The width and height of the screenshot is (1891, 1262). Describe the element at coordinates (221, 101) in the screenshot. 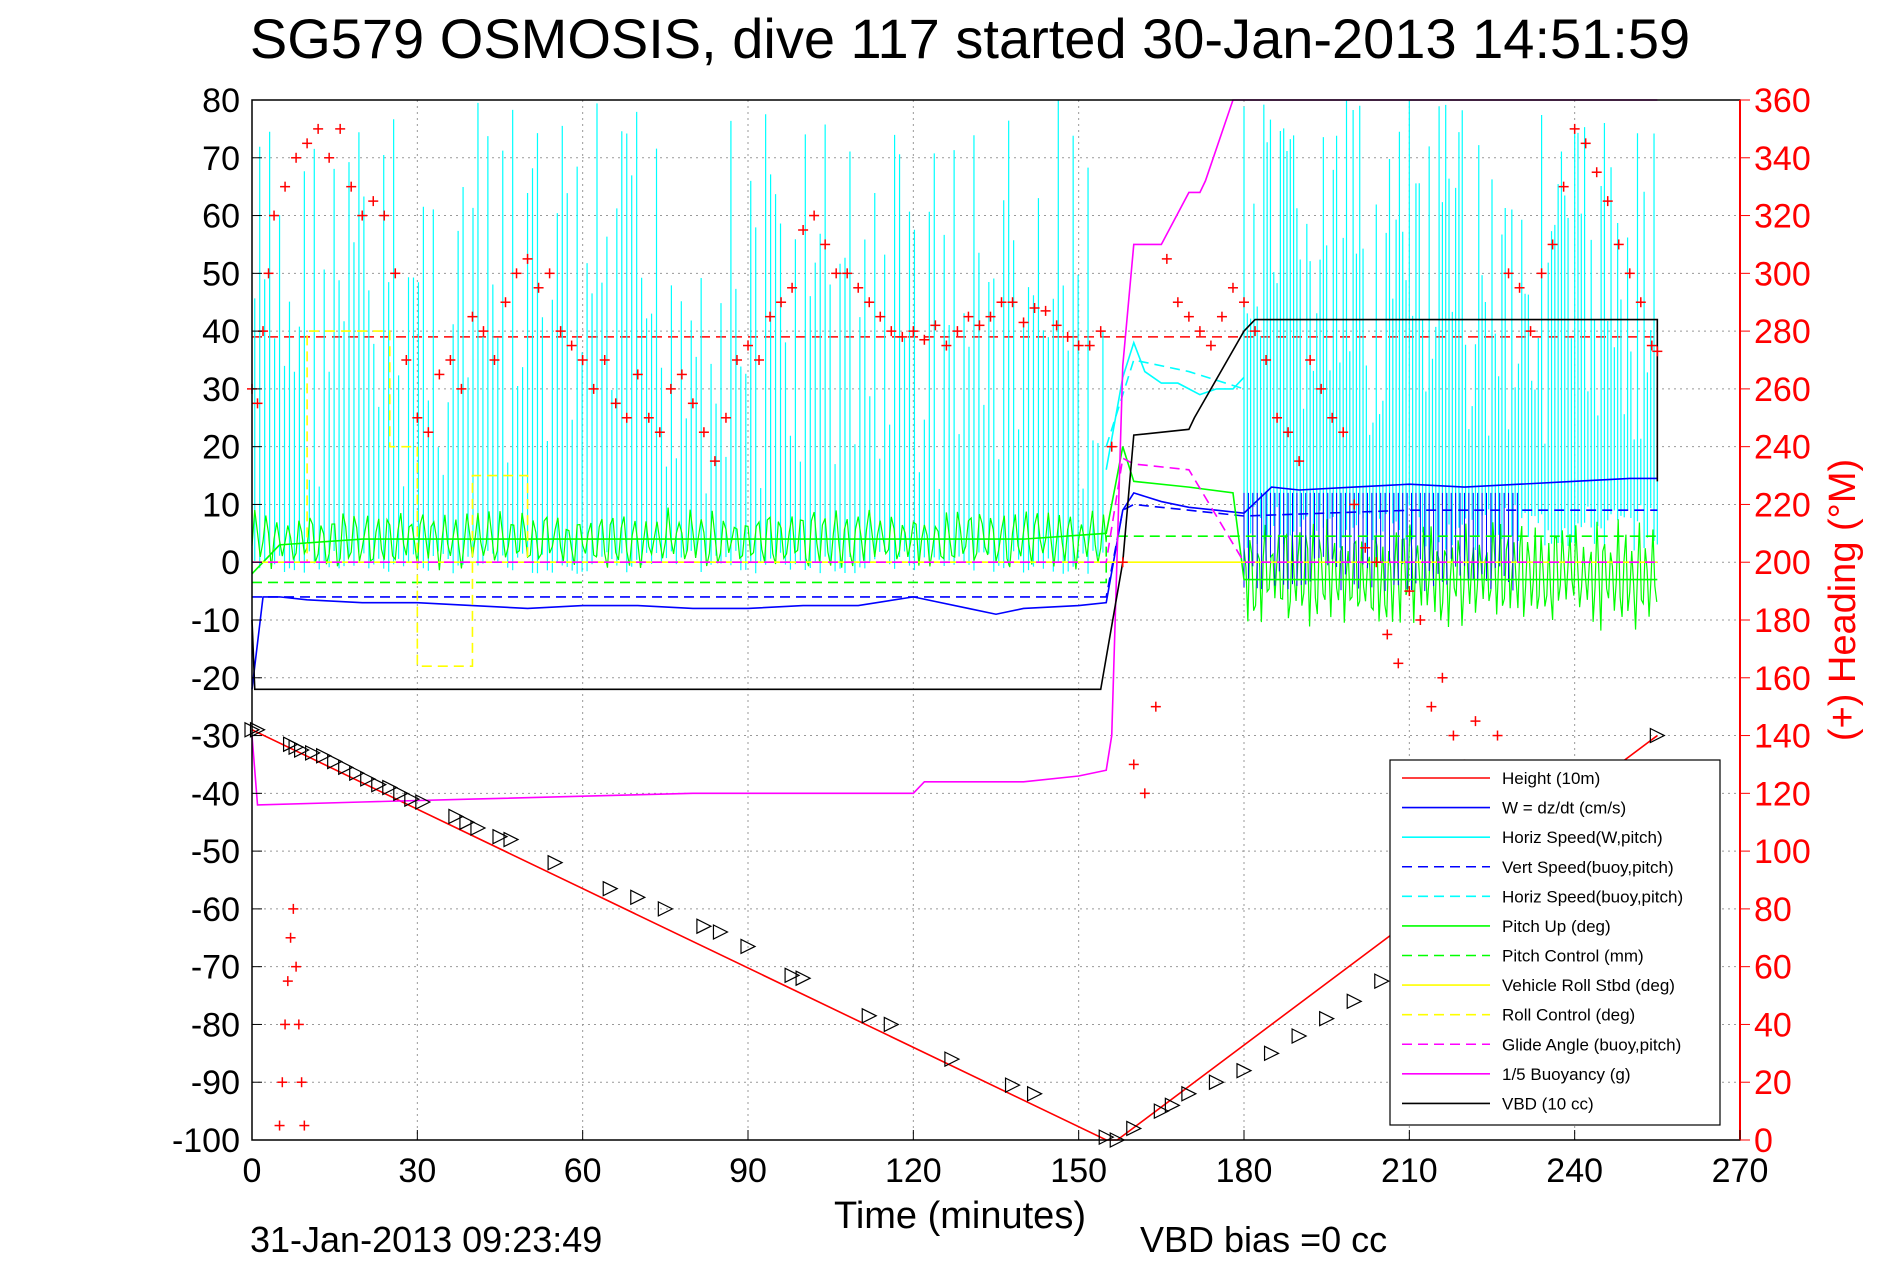

I see `y-tick-label: 80` at that location.